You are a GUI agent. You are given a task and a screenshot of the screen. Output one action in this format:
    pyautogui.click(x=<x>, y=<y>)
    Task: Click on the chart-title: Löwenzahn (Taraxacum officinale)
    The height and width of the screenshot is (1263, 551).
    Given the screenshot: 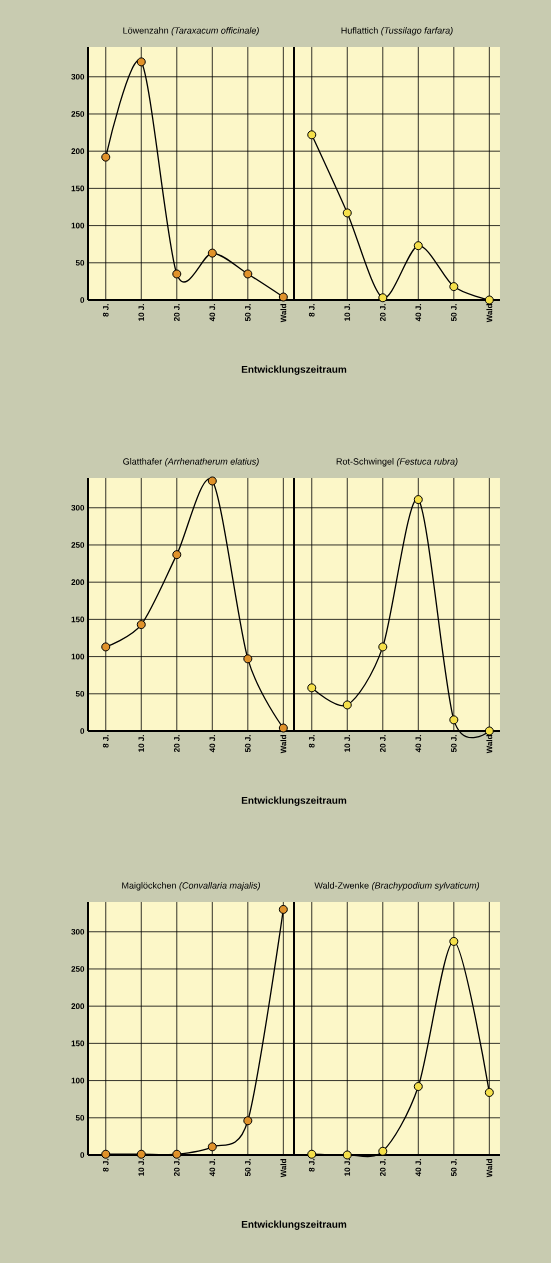 What is the action you would take?
    pyautogui.click(x=191, y=31)
    